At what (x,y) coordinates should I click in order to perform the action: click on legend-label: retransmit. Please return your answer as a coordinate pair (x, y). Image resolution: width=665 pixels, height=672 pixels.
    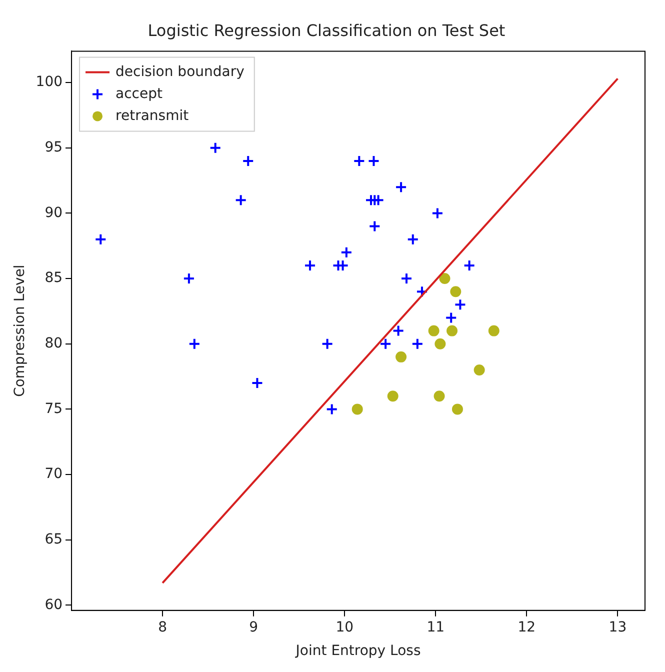
    Looking at the image, I should click on (153, 116).